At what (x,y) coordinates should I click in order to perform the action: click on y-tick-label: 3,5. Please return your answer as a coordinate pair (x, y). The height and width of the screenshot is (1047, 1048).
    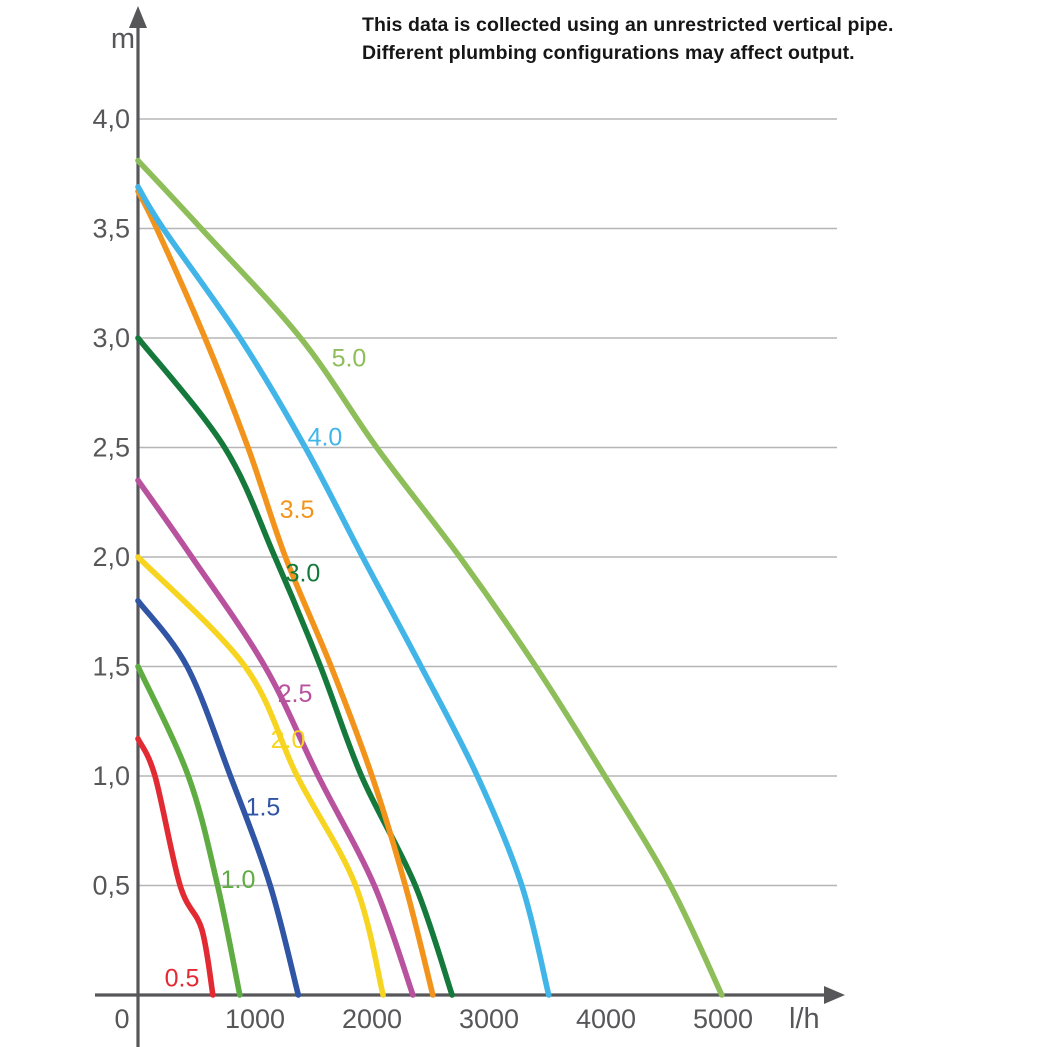
    Looking at the image, I should click on (111, 229).